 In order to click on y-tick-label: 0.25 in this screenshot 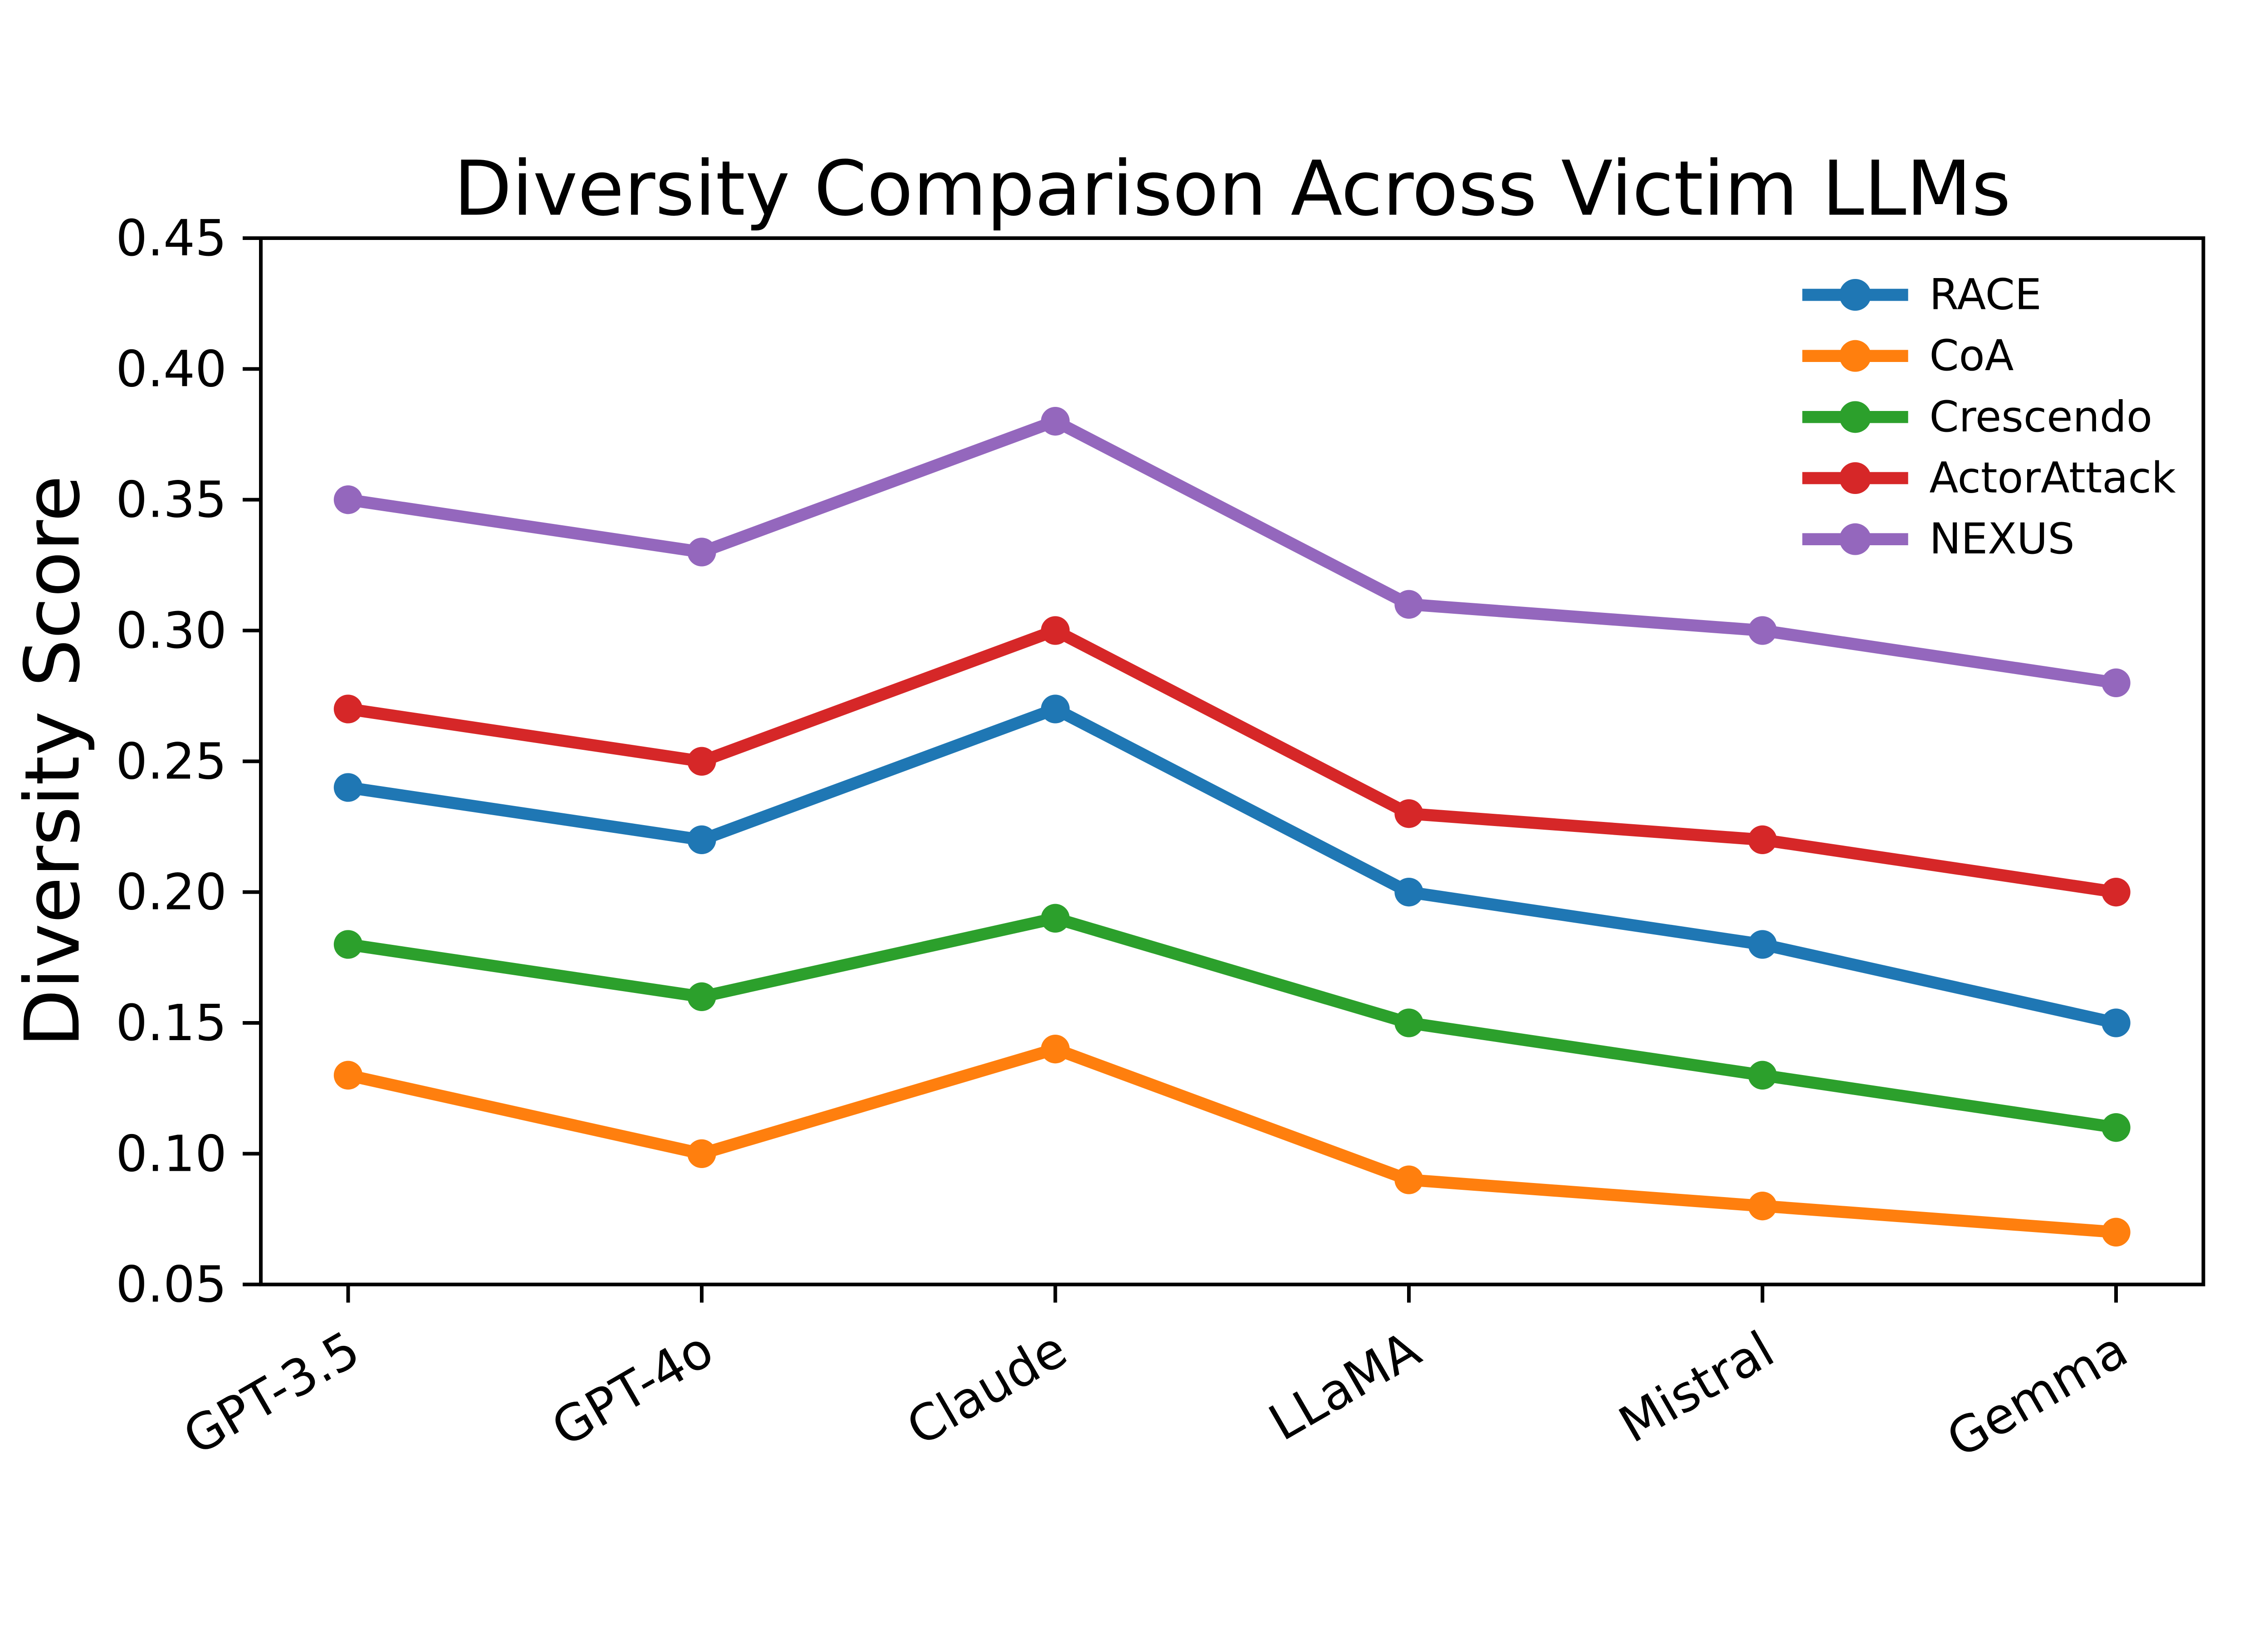, I will do `click(171, 761)`.